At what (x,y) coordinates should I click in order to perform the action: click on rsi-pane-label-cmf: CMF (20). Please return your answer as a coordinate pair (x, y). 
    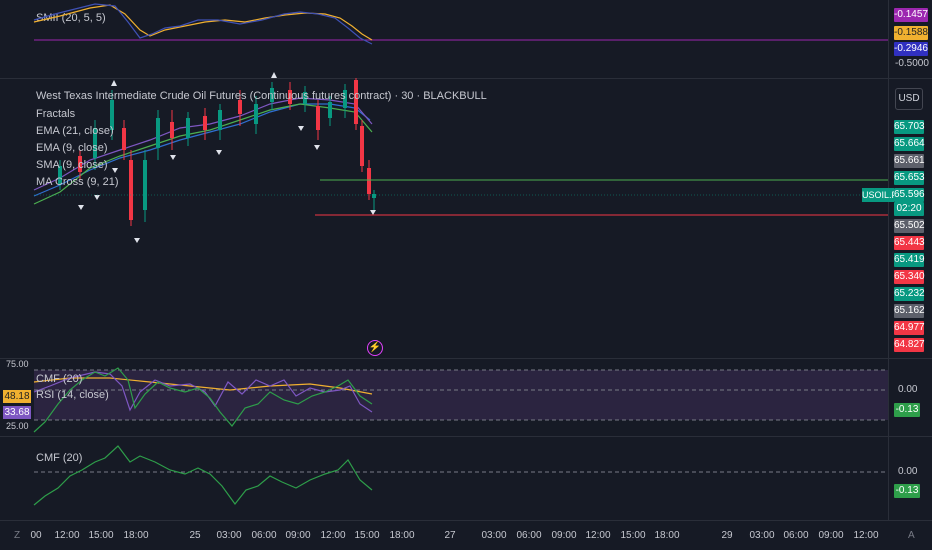
    Looking at the image, I should click on (59, 379).